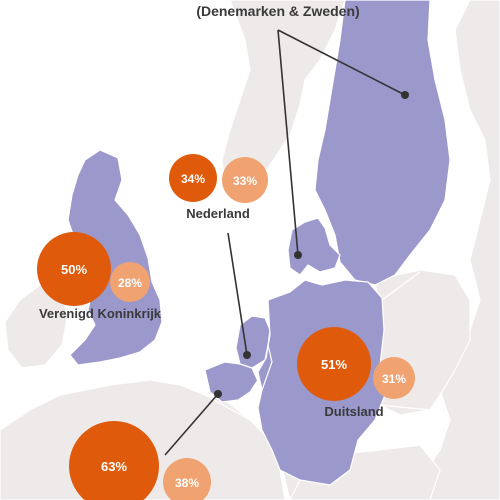 The image size is (500, 500). I want to click on denmark-land, so click(314, 246).